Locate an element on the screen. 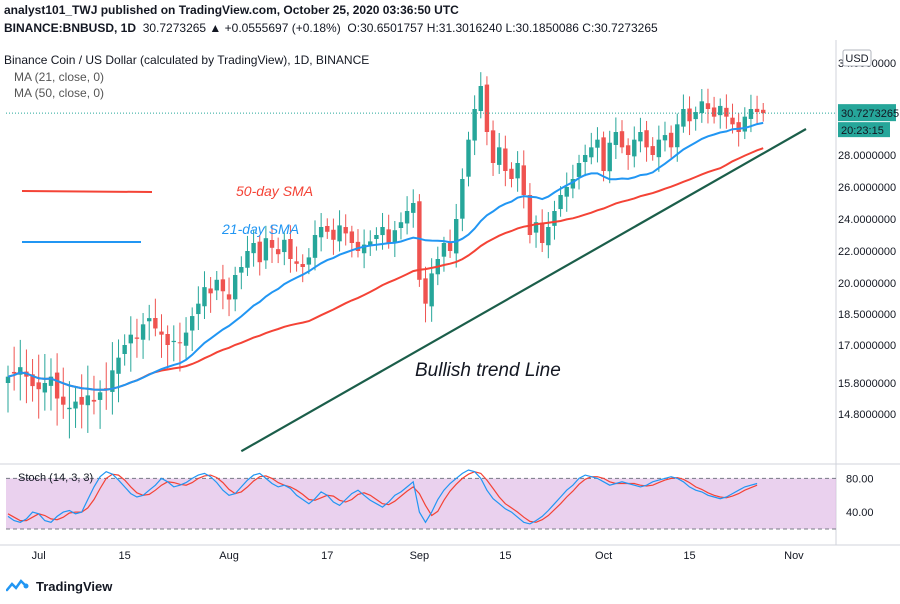 Image resolution: width=900 pixels, height=604 pixels. stoch-band is located at coordinates (421, 503).